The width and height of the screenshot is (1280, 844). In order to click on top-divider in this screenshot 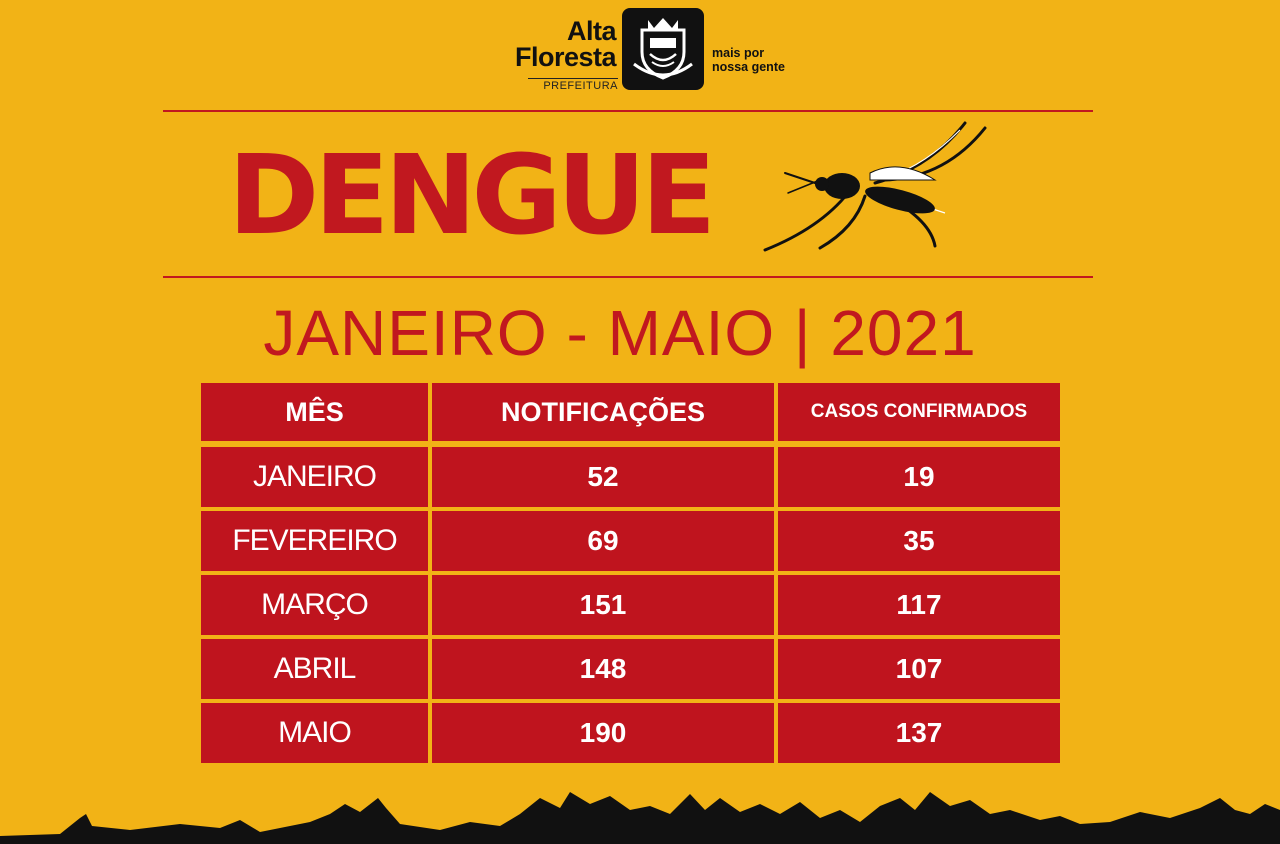, I will do `click(628, 111)`.